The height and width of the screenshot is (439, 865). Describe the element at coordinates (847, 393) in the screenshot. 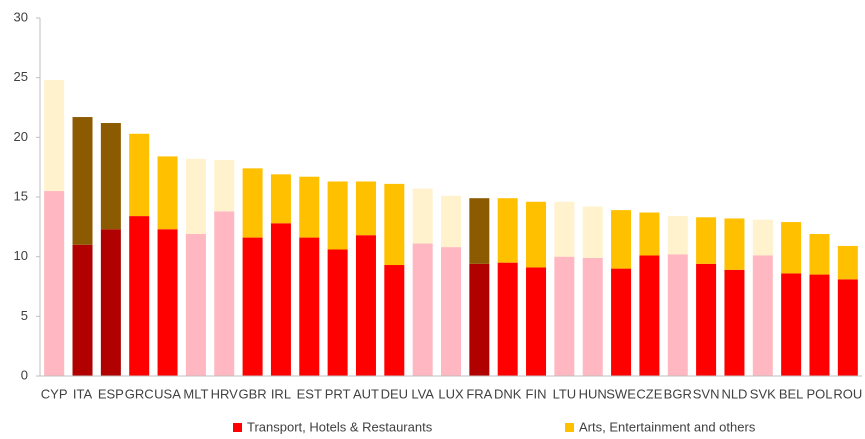

I see `x-tick-label: ROU` at that location.